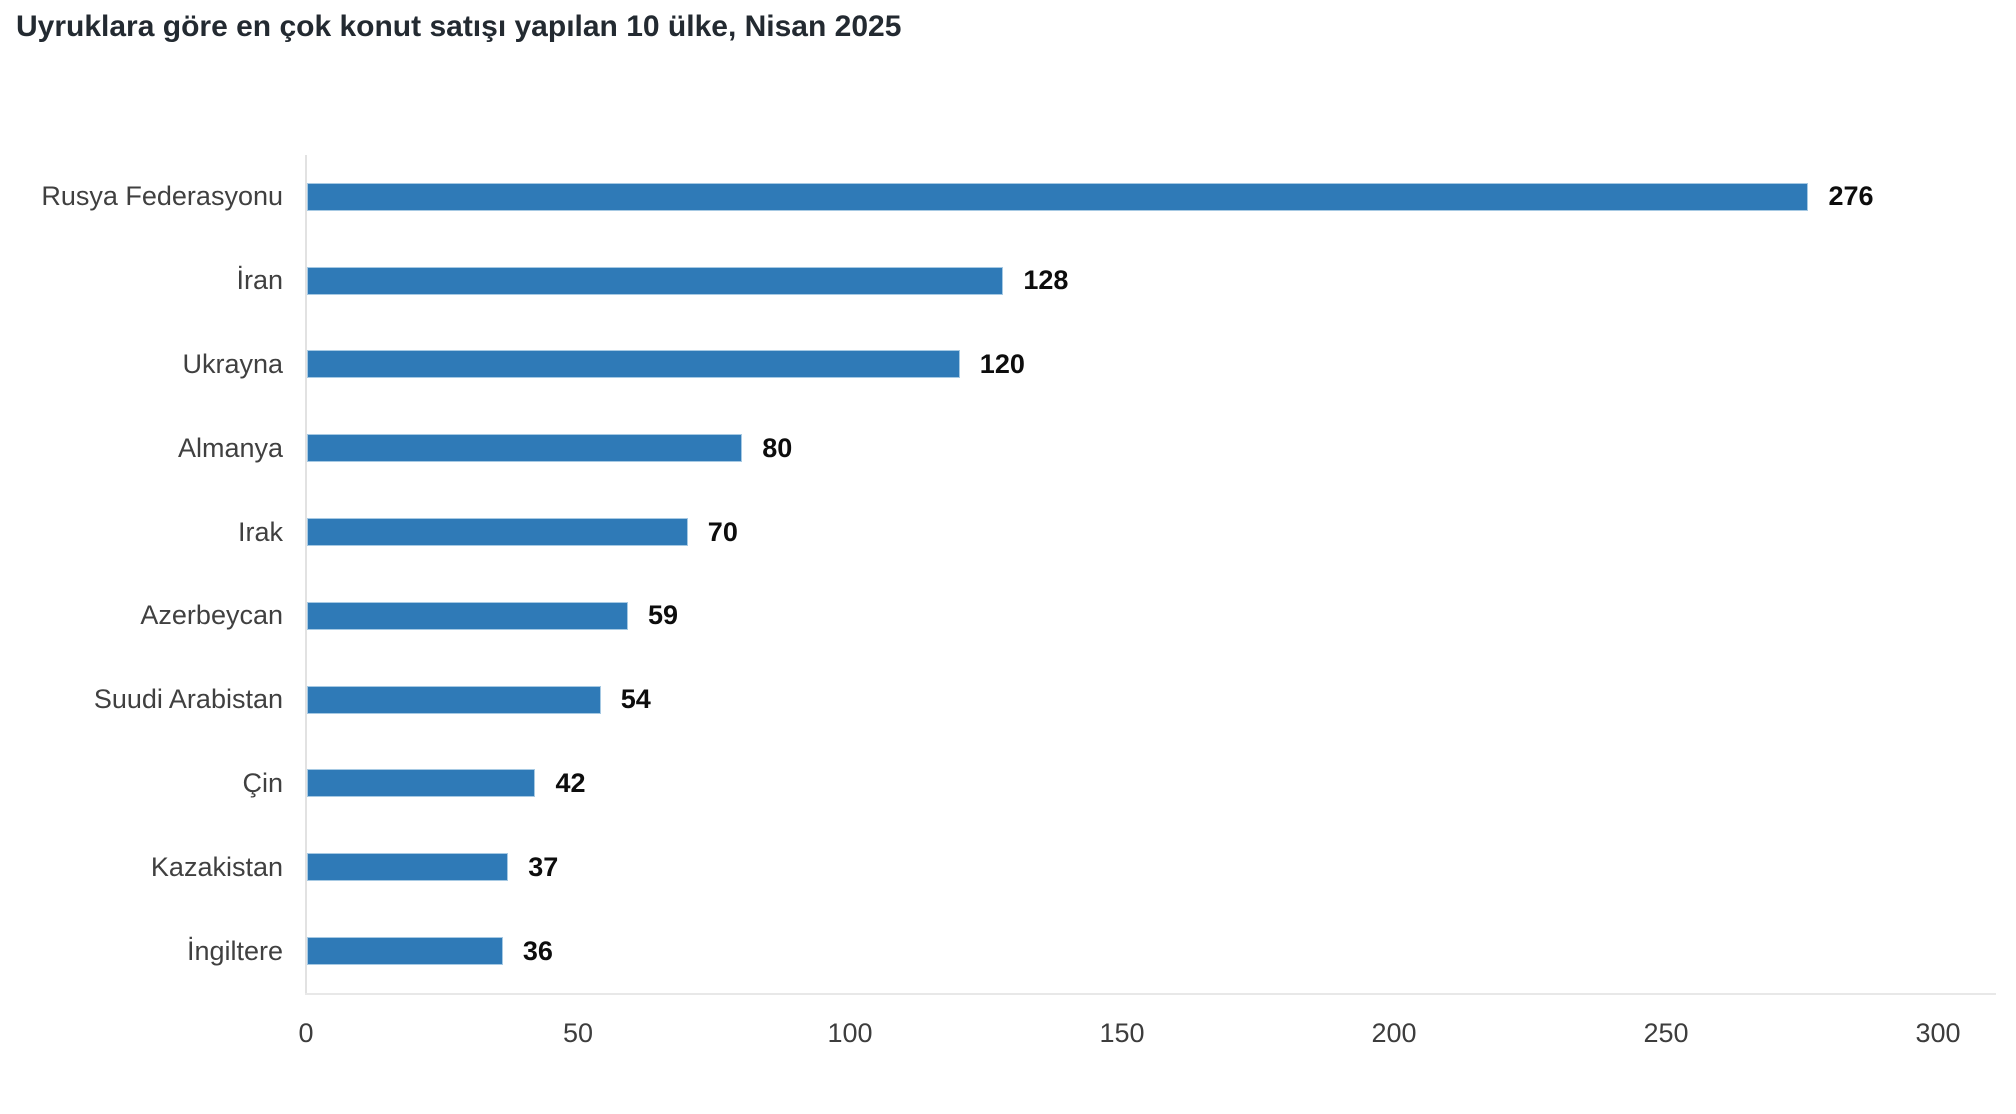  I want to click on category-label: Azerbeycan, so click(211, 615).